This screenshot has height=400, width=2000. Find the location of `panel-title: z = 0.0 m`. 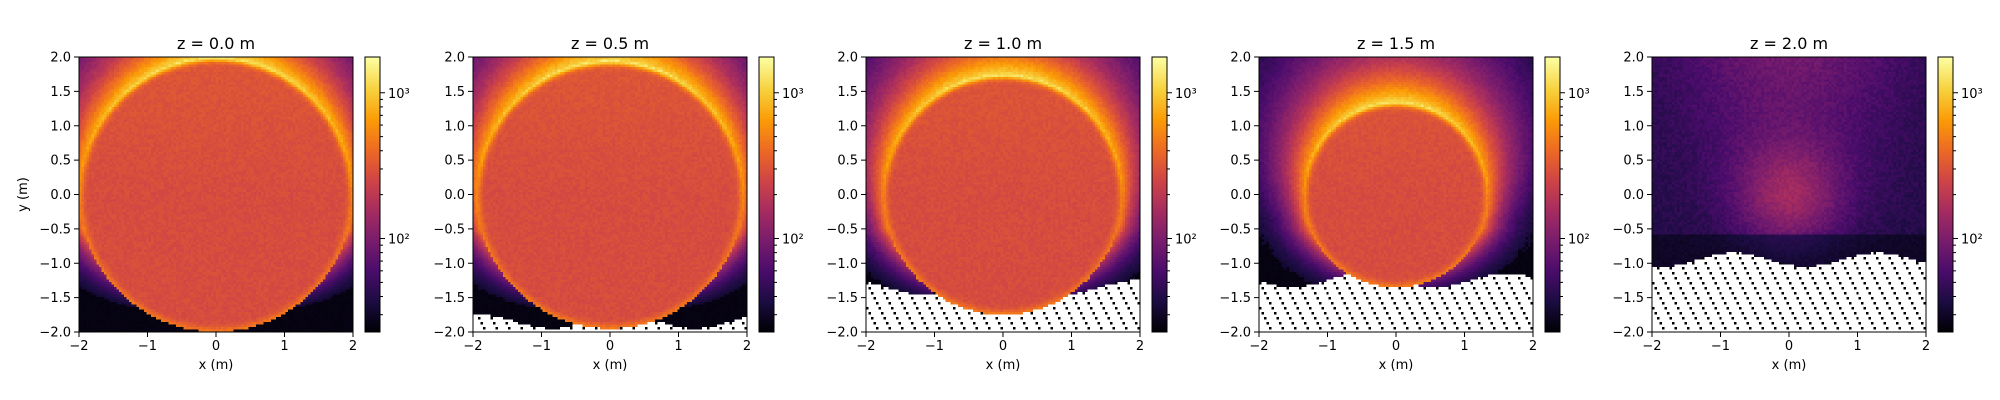

panel-title: z = 0.0 m is located at coordinates (216, 43).